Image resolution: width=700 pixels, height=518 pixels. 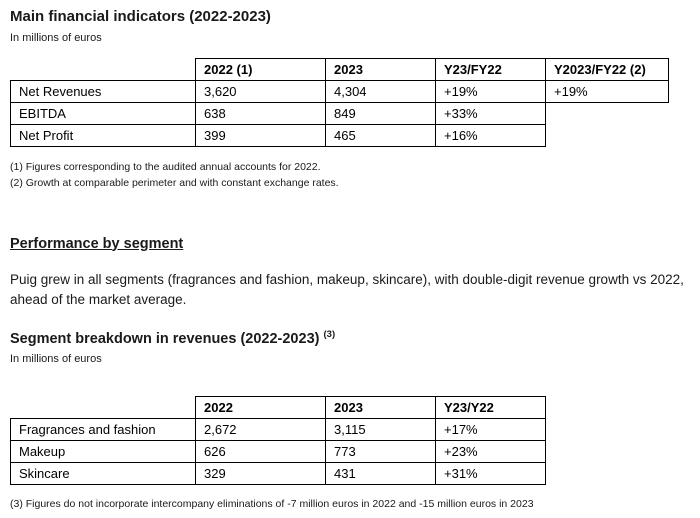 I want to click on table-row: Fragrances and fashion 2,672 3,115 +17%, so click(x=278, y=430).